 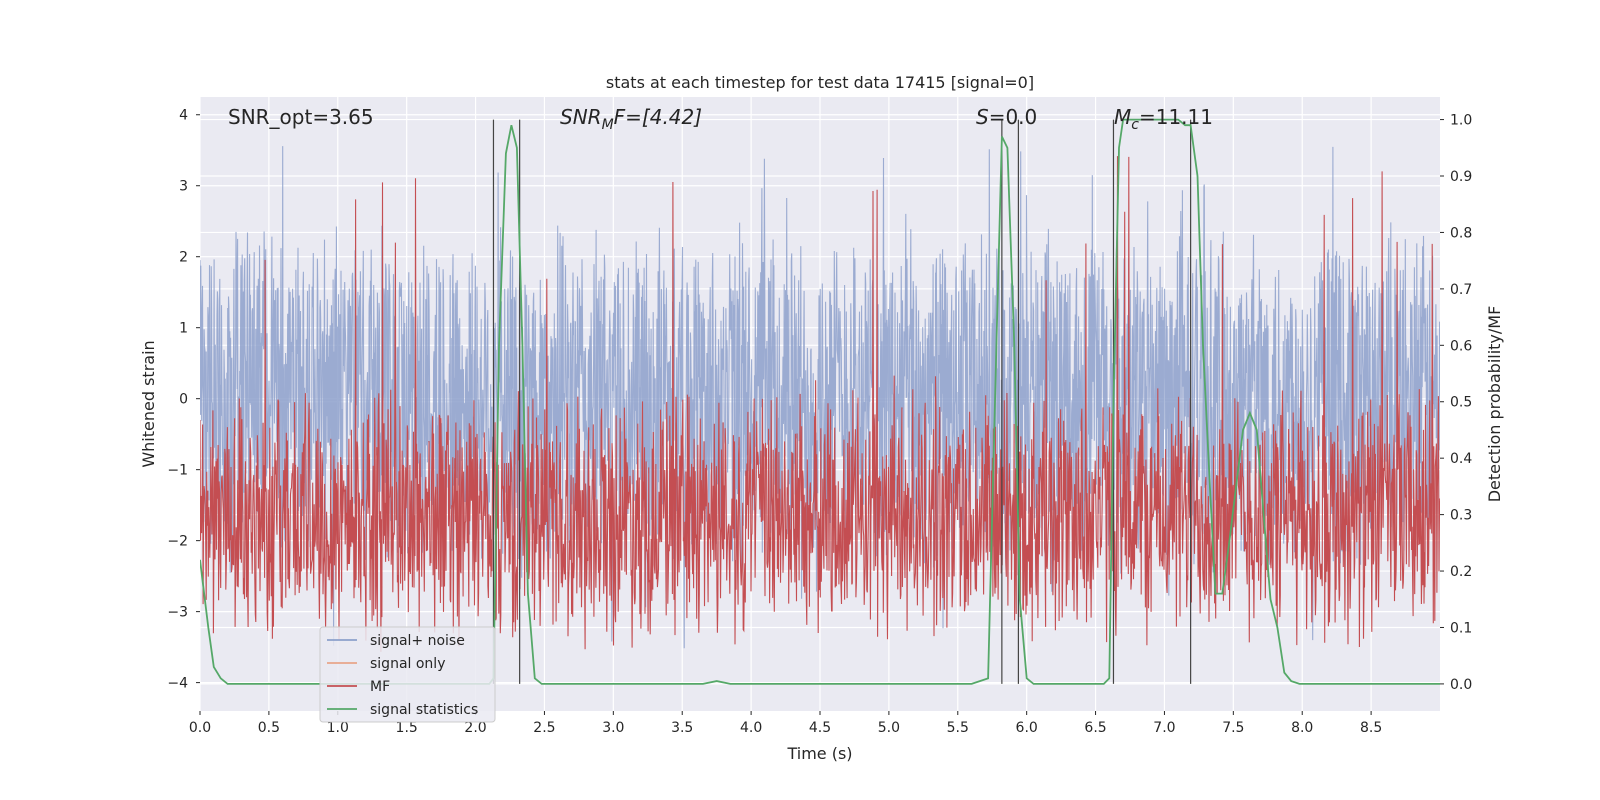 What do you see at coordinates (338, 728) in the screenshot?
I see `x-tick-label-2: 1.0` at bounding box center [338, 728].